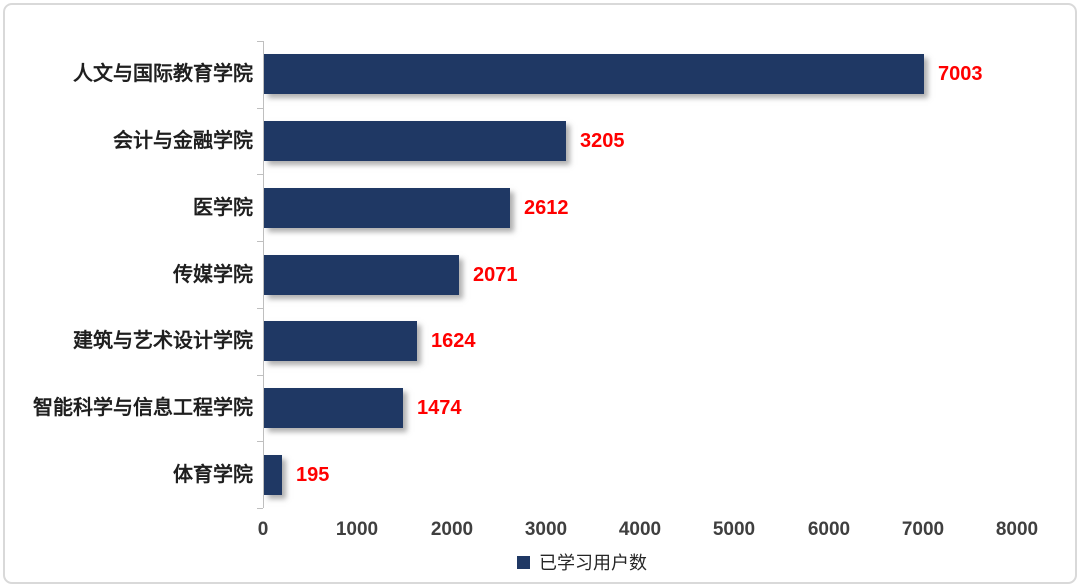 The image size is (1080, 586). Describe the element at coordinates (546, 208) in the screenshot. I see `value-label: 2612` at that location.